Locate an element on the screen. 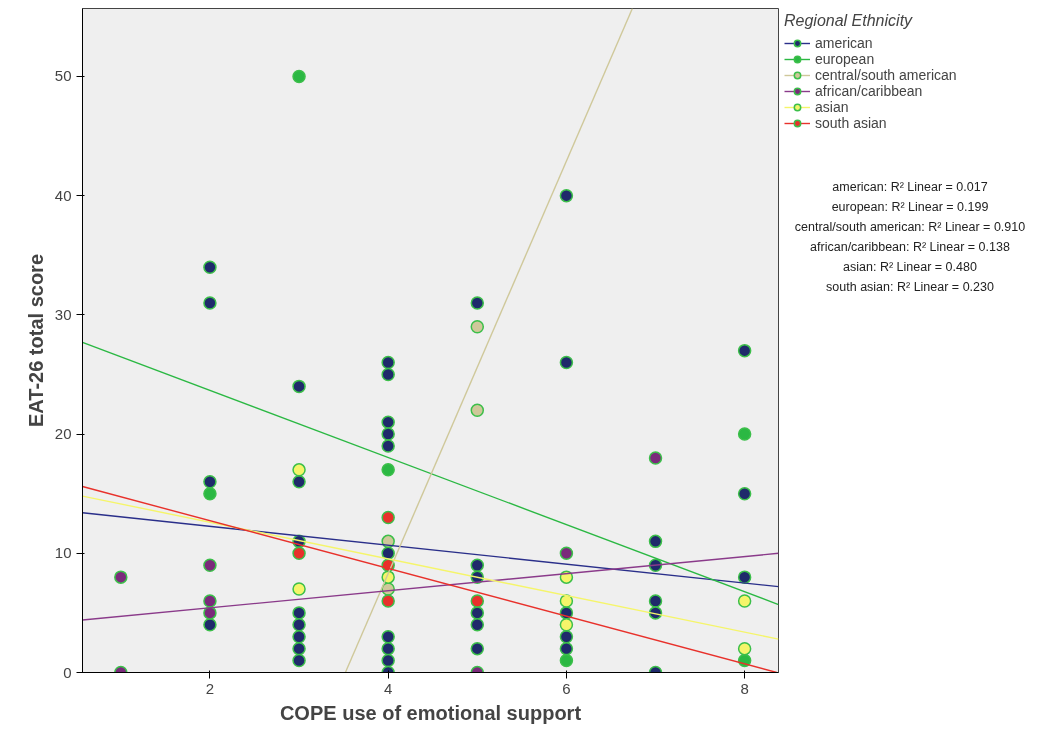  y-tick-label: 30 is located at coordinates (63, 314).